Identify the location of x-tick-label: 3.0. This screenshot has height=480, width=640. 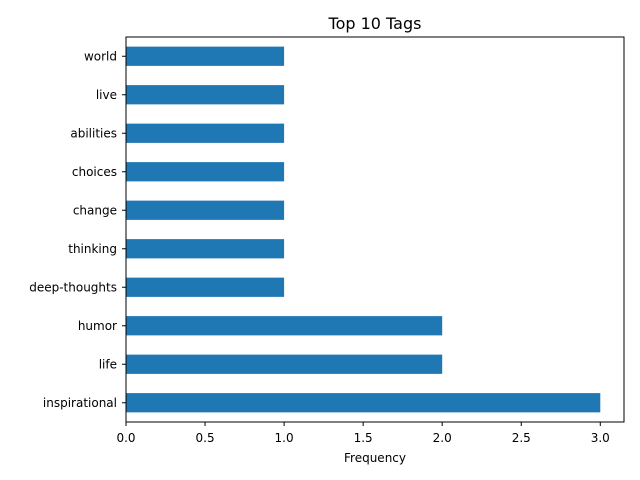
(600, 438).